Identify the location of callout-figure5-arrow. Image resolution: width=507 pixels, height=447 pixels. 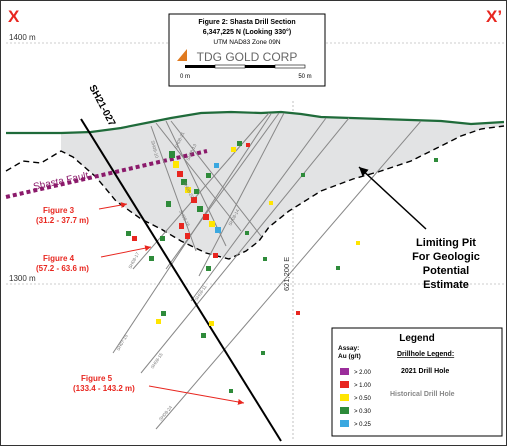
(196, 395).